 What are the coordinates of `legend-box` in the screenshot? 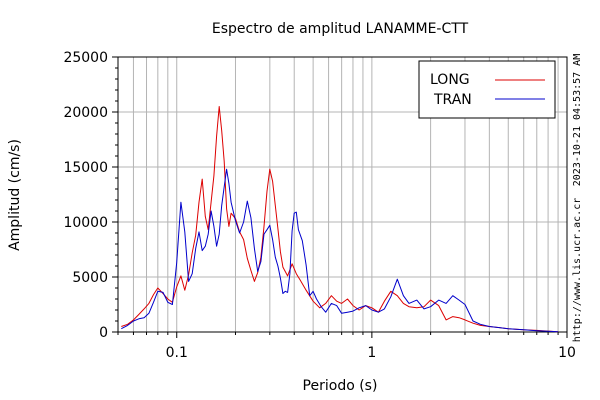 It's located at (487, 89).